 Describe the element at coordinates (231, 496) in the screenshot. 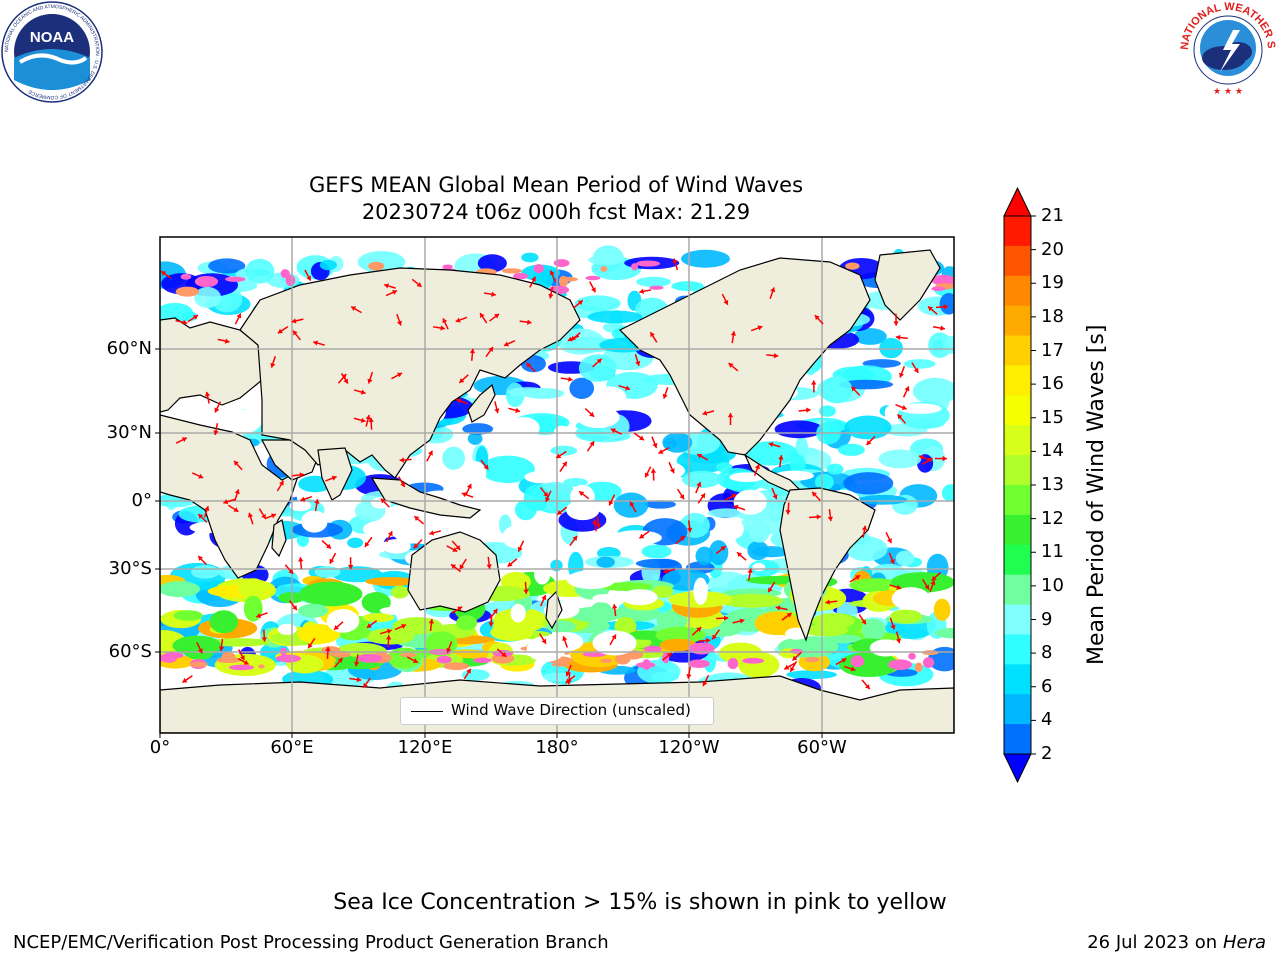

I see `land-africa` at that location.